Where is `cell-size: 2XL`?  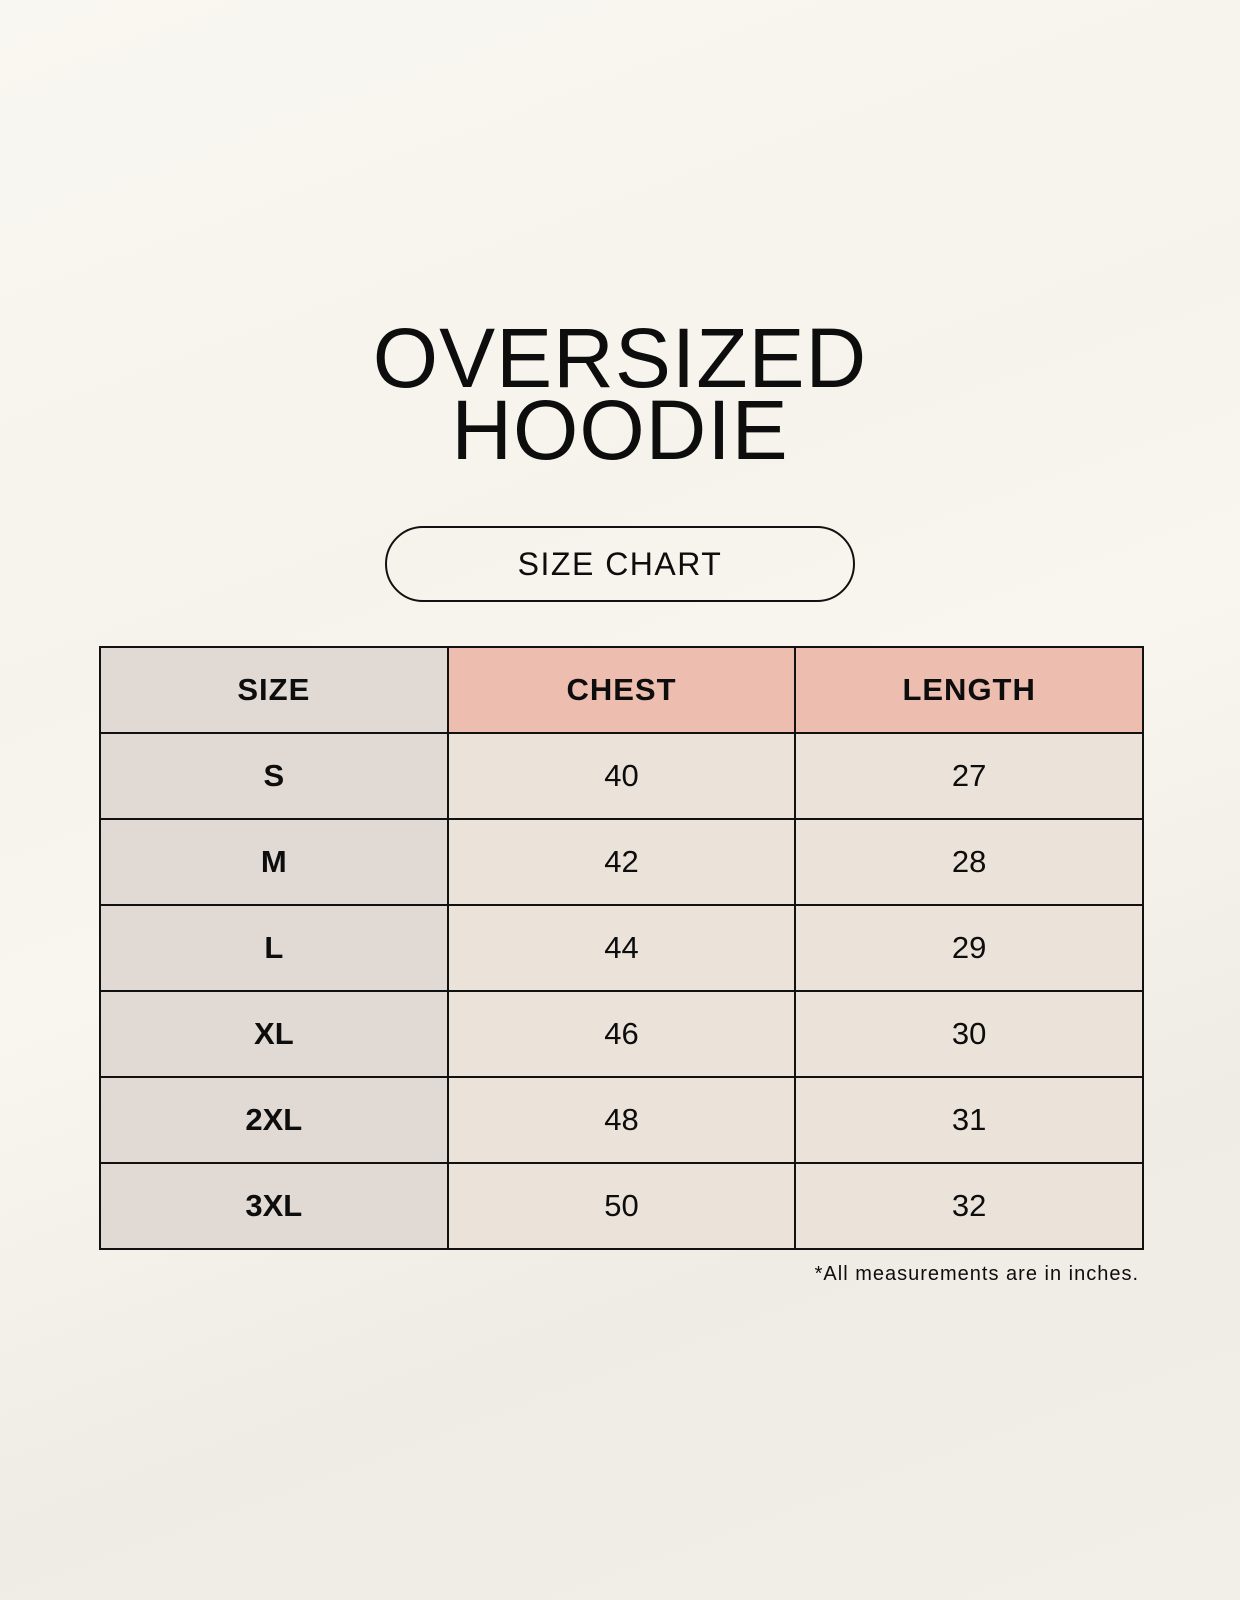 cell-size: 2XL is located at coordinates (274, 1120).